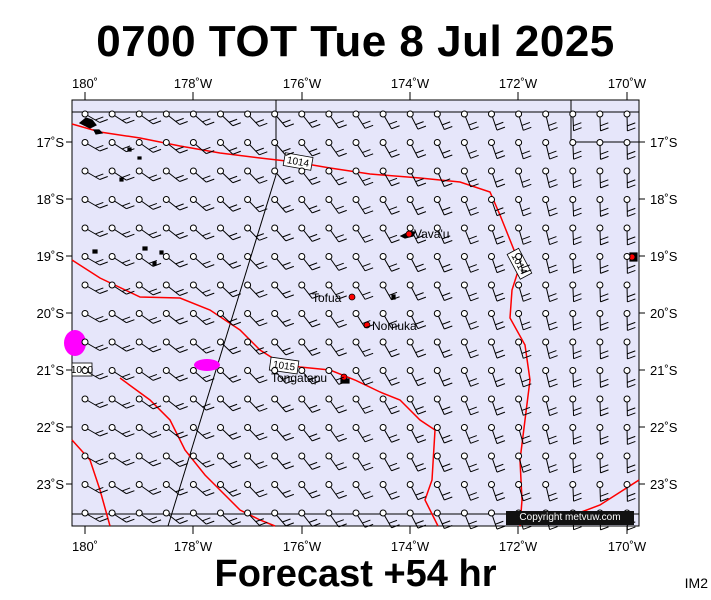 The height and width of the screenshot is (600, 711). Describe the element at coordinates (664, 142) in the screenshot. I see `lat-label: 17˚S` at that location.